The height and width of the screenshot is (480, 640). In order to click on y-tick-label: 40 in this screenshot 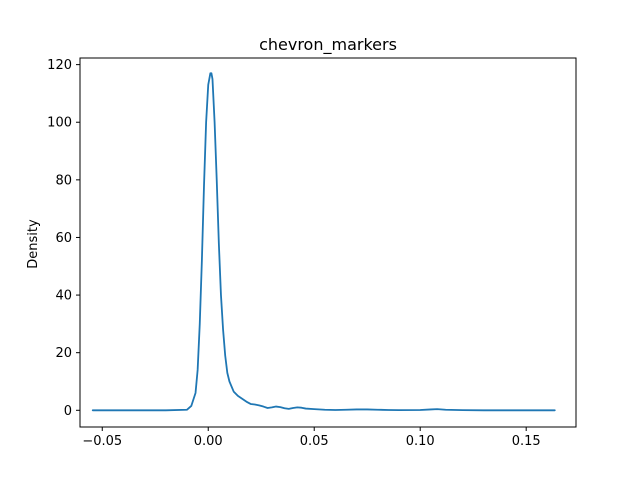, I will do `click(63, 296)`.